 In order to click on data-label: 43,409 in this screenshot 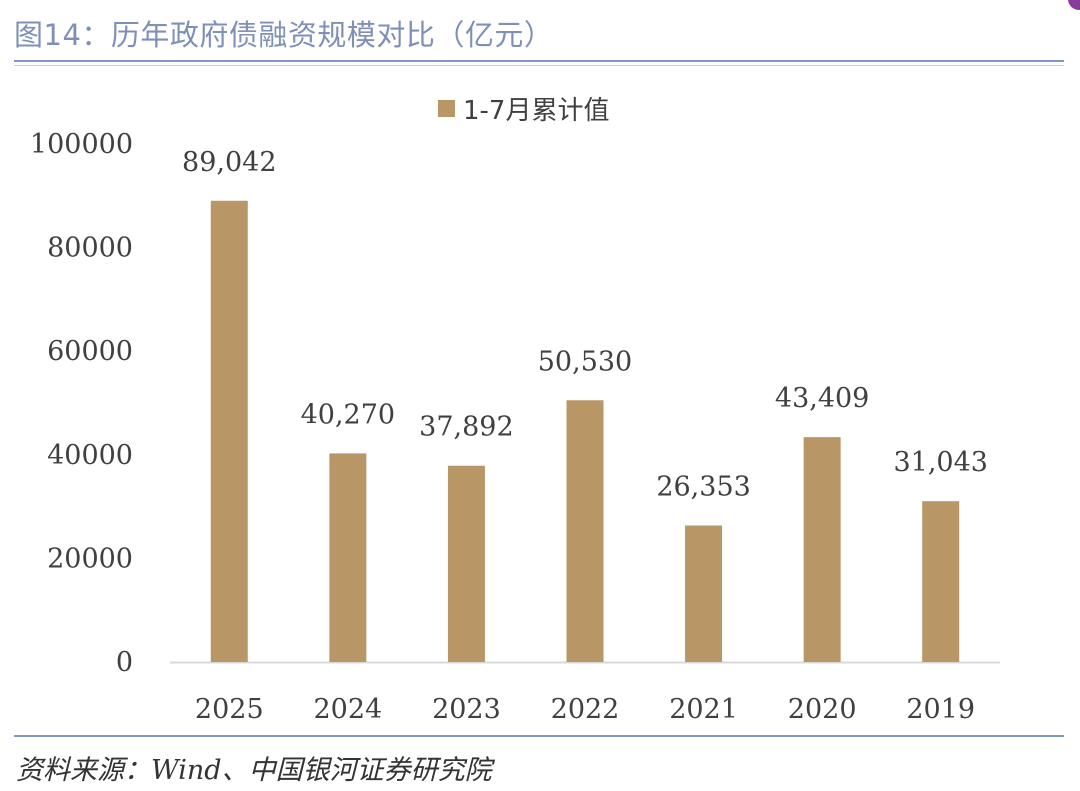, I will do `click(822, 398)`.